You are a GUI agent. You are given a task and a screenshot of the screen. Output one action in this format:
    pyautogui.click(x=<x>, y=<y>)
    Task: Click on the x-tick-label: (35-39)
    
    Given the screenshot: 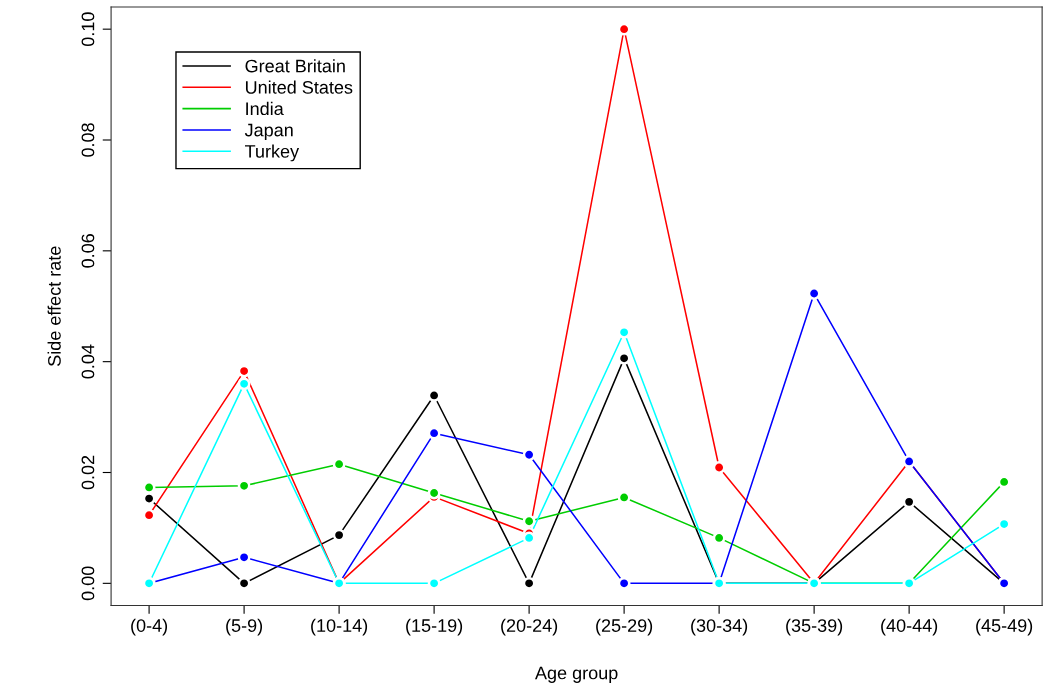 What is the action you would take?
    pyautogui.click(x=814, y=627)
    